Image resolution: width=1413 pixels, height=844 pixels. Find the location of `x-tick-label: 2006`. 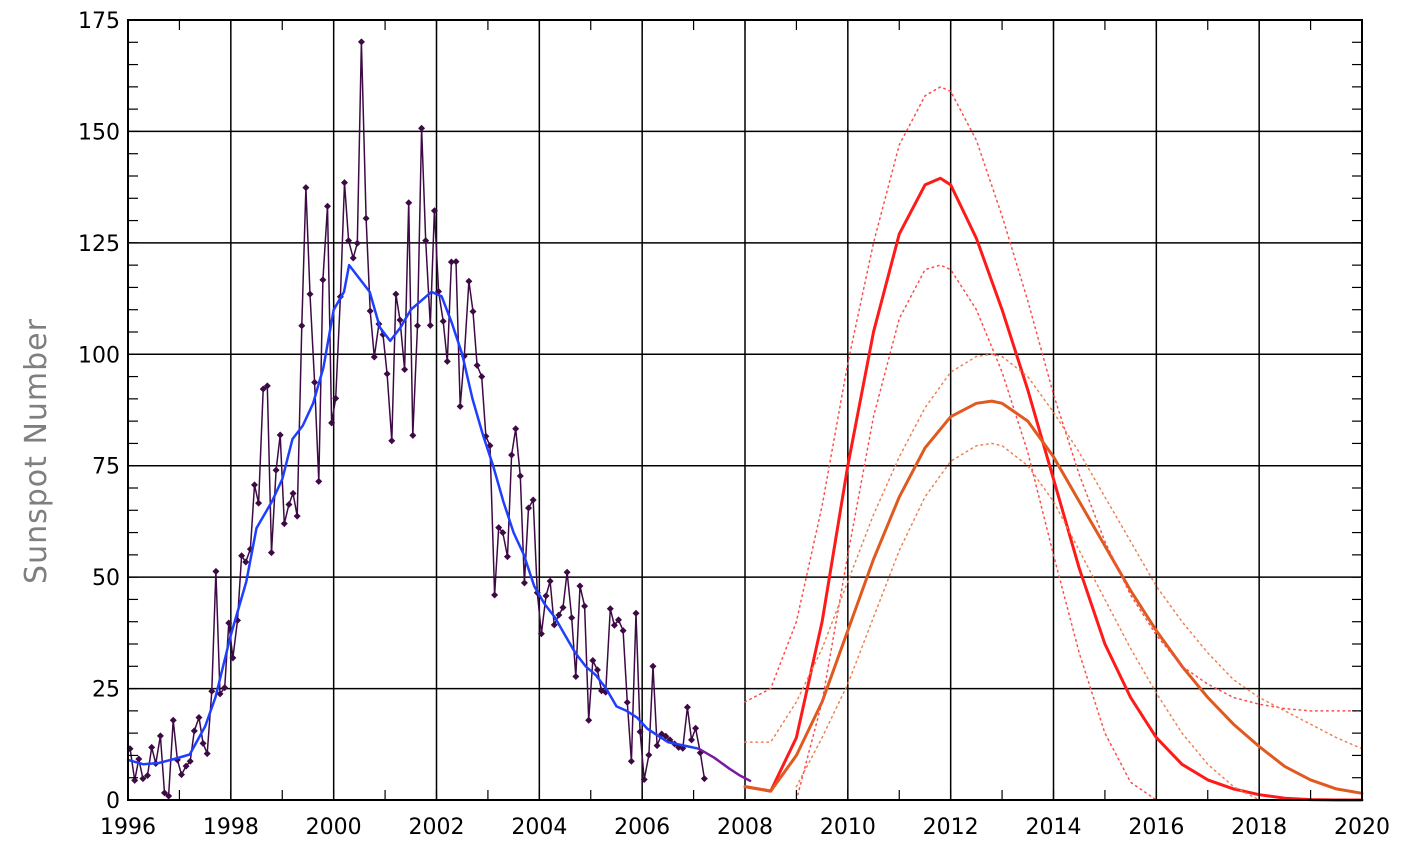

x-tick-label: 2006 is located at coordinates (642, 827).